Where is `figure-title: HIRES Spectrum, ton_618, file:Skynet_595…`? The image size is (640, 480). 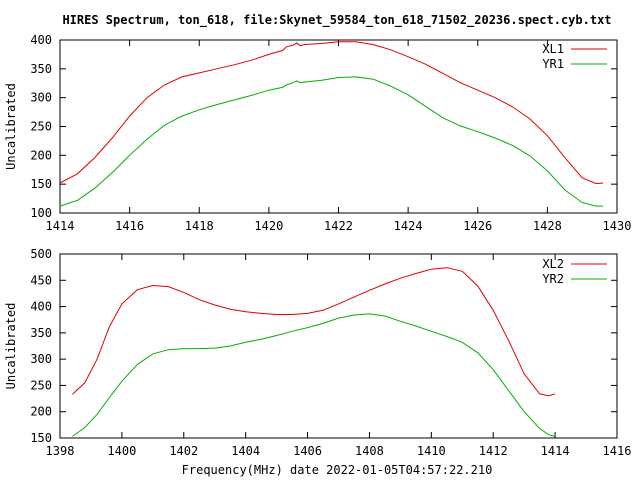
figure-title: HIRES Spectrum, ton_618, file:Skynet_595… is located at coordinates (336, 20).